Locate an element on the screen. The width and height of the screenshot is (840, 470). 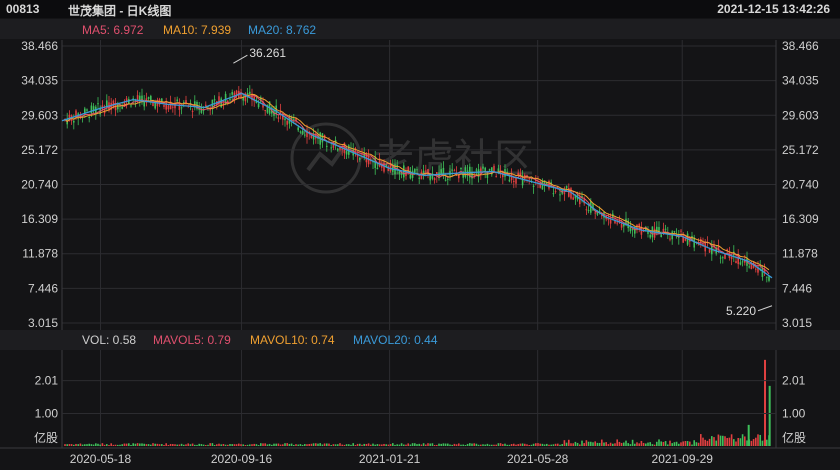
low-price-label: 5.220 is located at coordinates (741, 311).